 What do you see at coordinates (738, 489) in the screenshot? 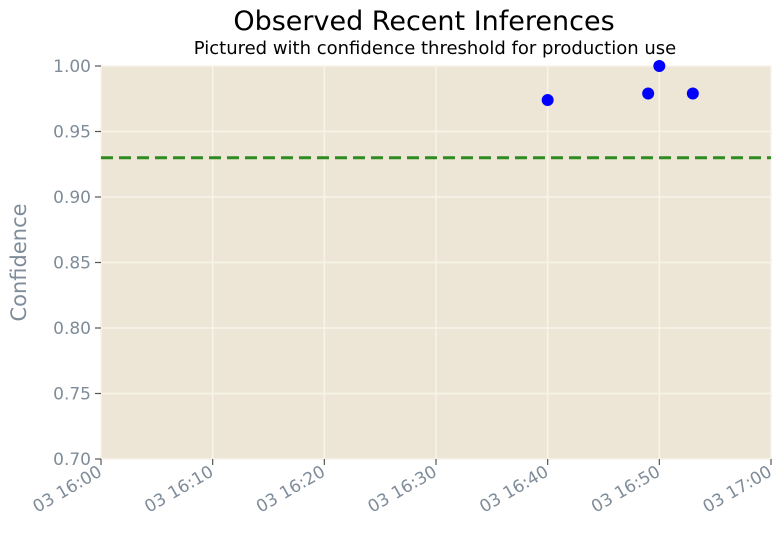
I see `x-tick-label: 03 17:00` at bounding box center [738, 489].